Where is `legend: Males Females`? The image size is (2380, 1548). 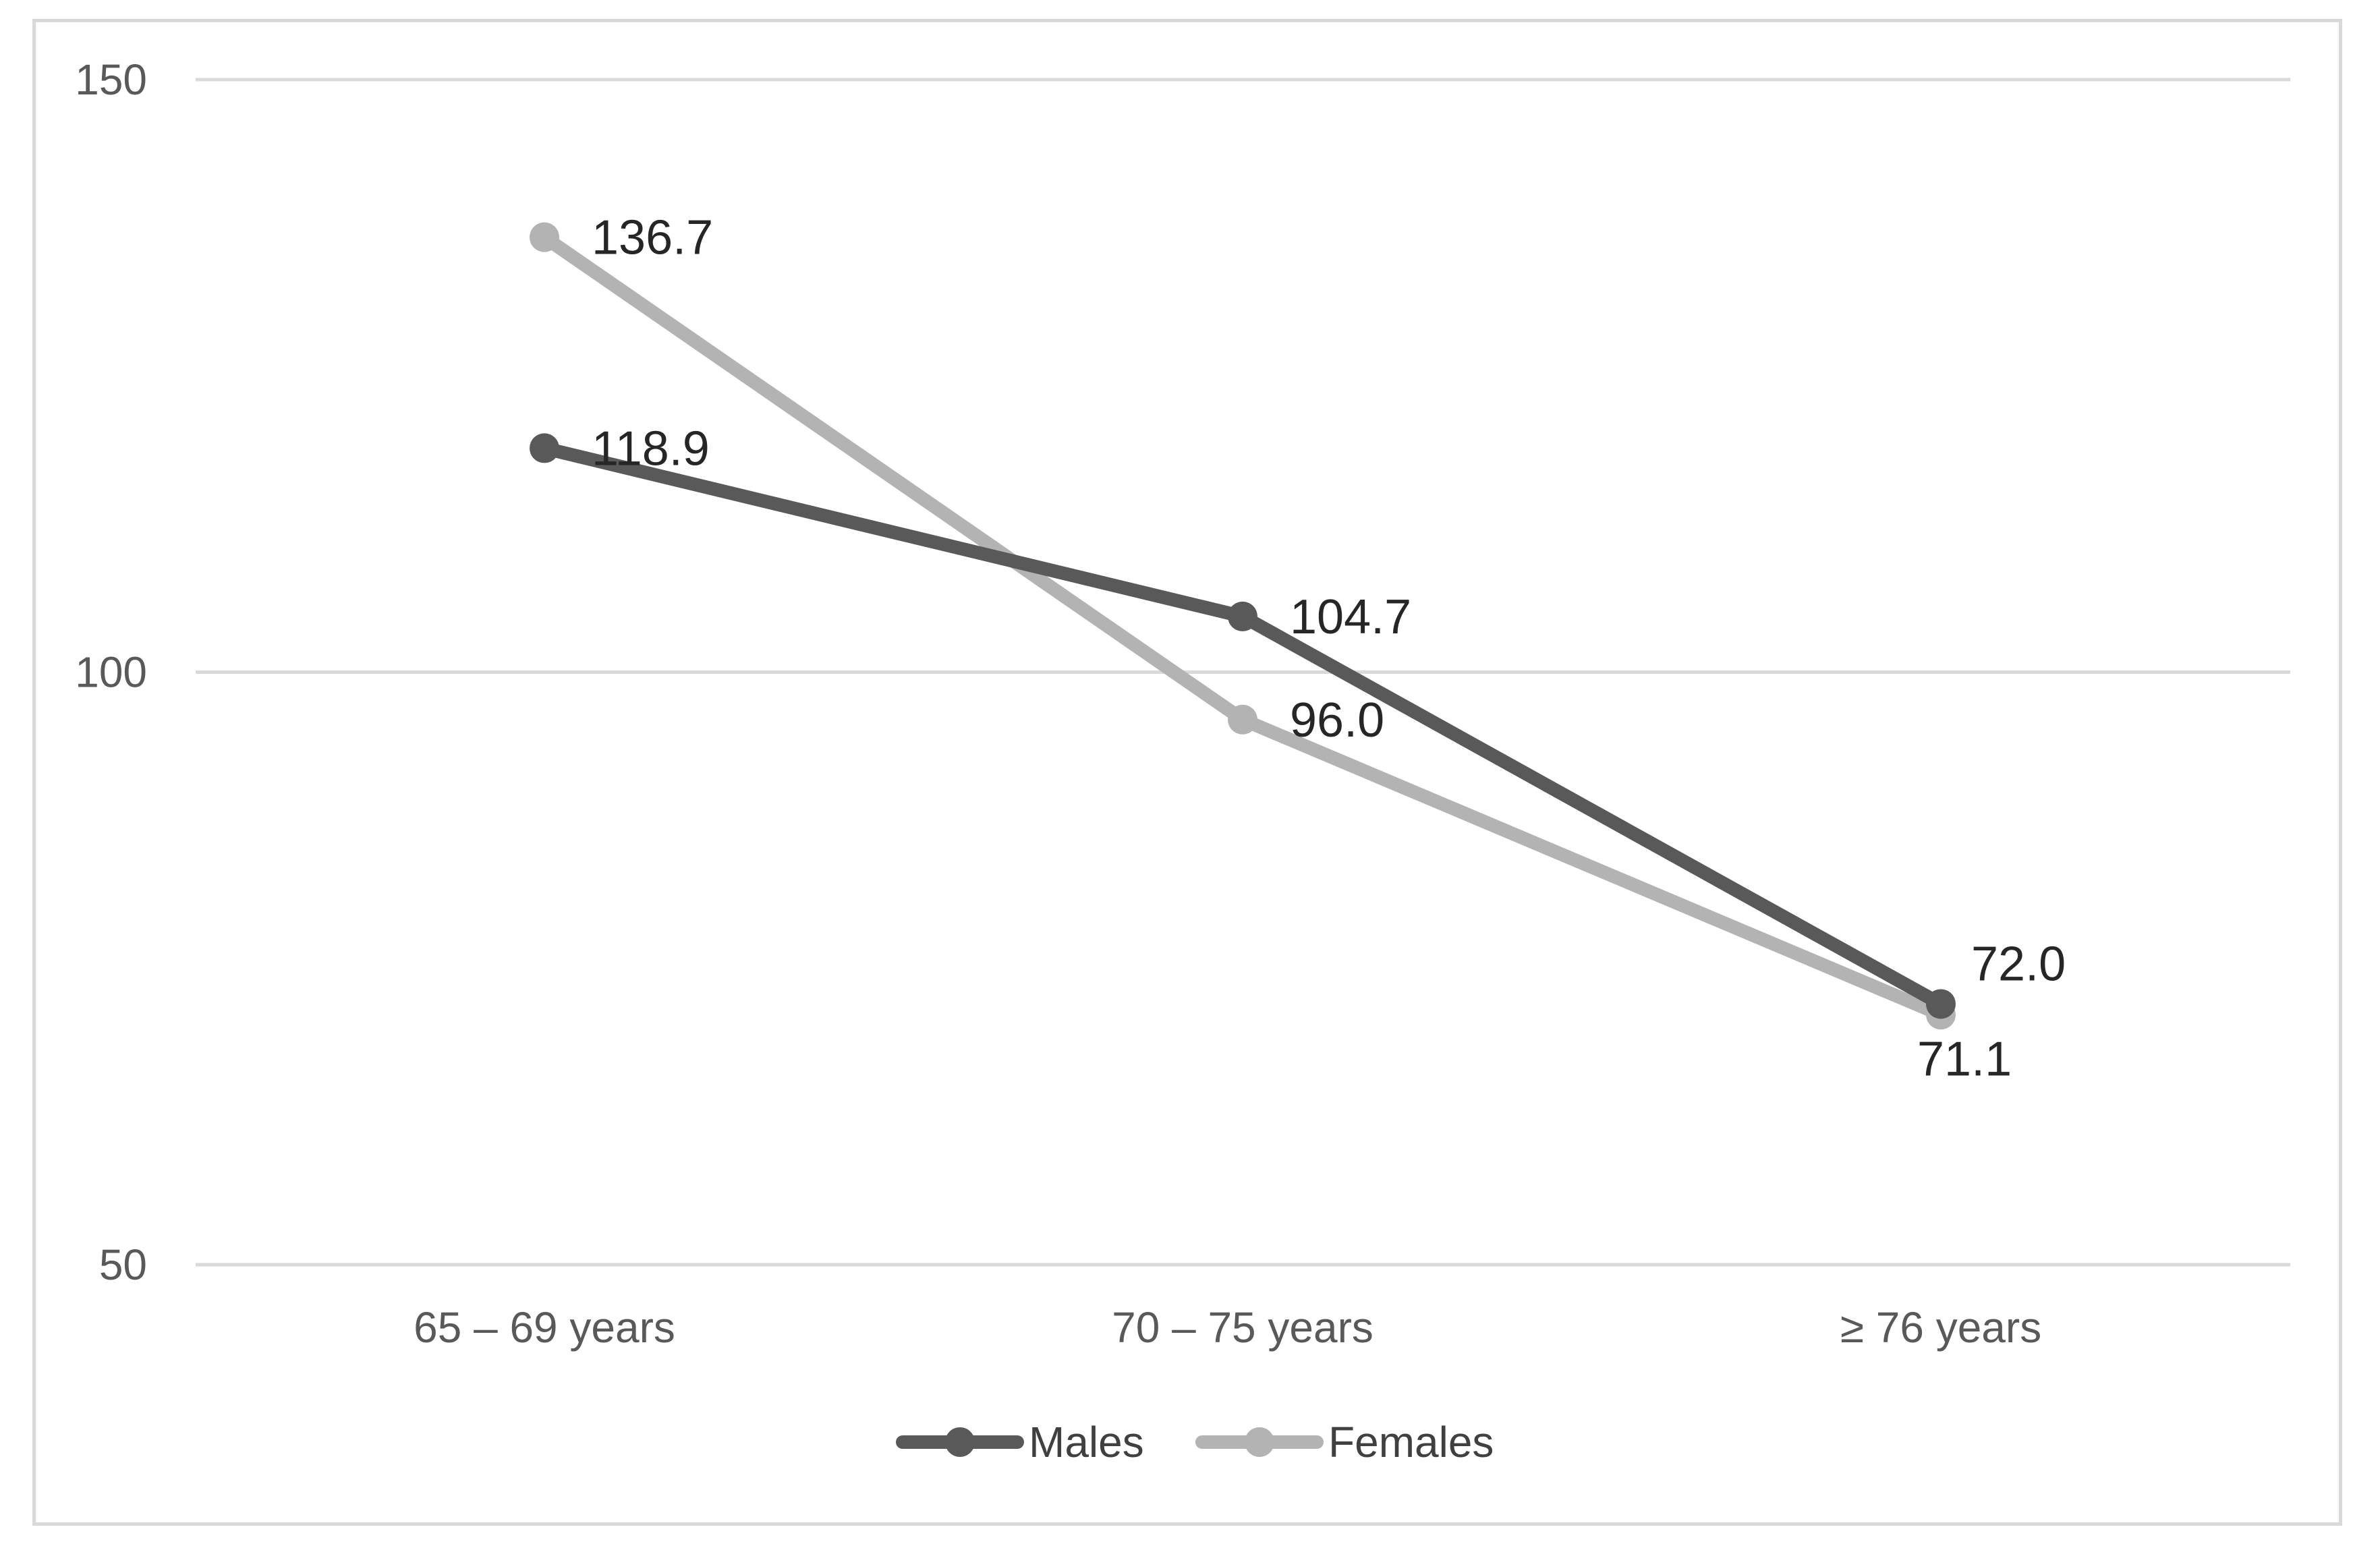
legend: Males Females is located at coordinates (1195, 1442).